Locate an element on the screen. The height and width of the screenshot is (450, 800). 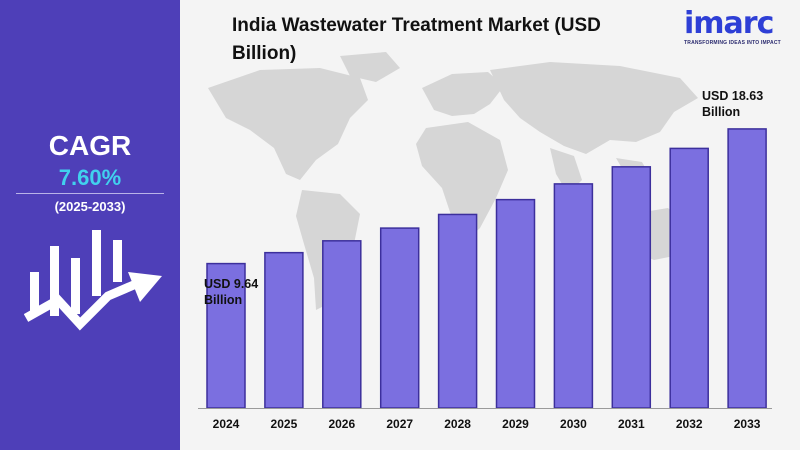
x-tick-label-2029: 2029 is located at coordinates (515, 424).